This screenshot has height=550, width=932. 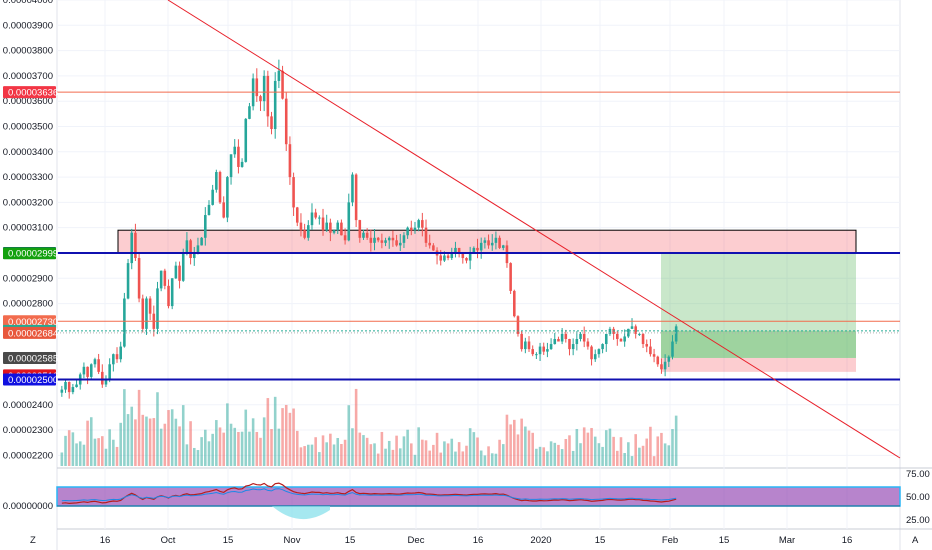 What do you see at coordinates (33, 540) in the screenshot?
I see `zoom-icon: Z` at bounding box center [33, 540].